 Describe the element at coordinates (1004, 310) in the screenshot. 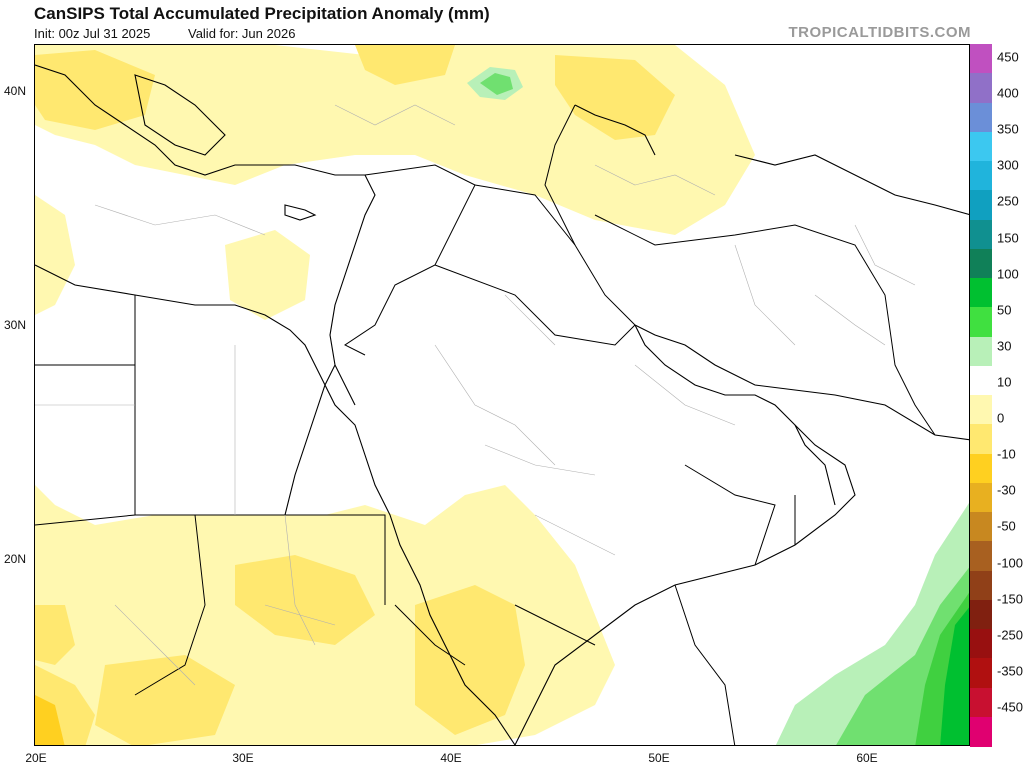

I see `colorbar-label: 50` at that location.